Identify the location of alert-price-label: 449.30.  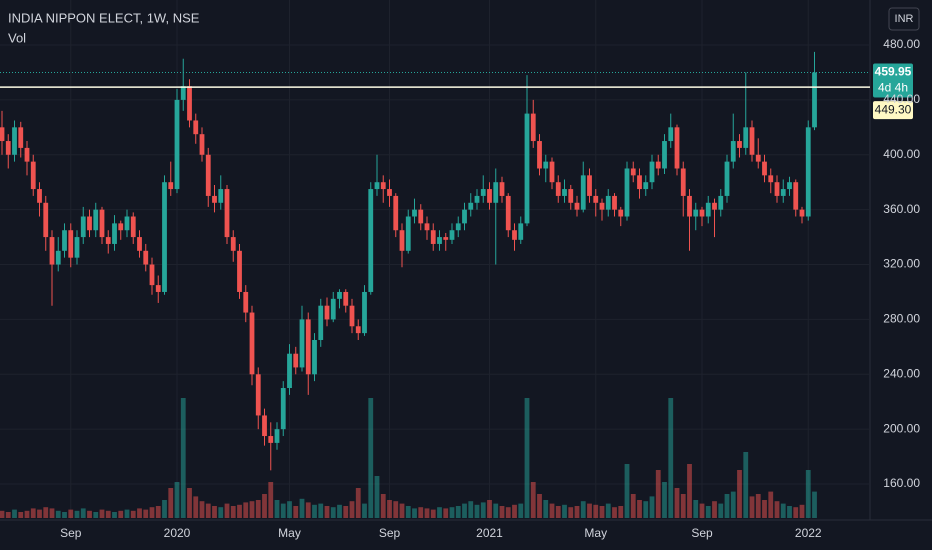
(893, 109).